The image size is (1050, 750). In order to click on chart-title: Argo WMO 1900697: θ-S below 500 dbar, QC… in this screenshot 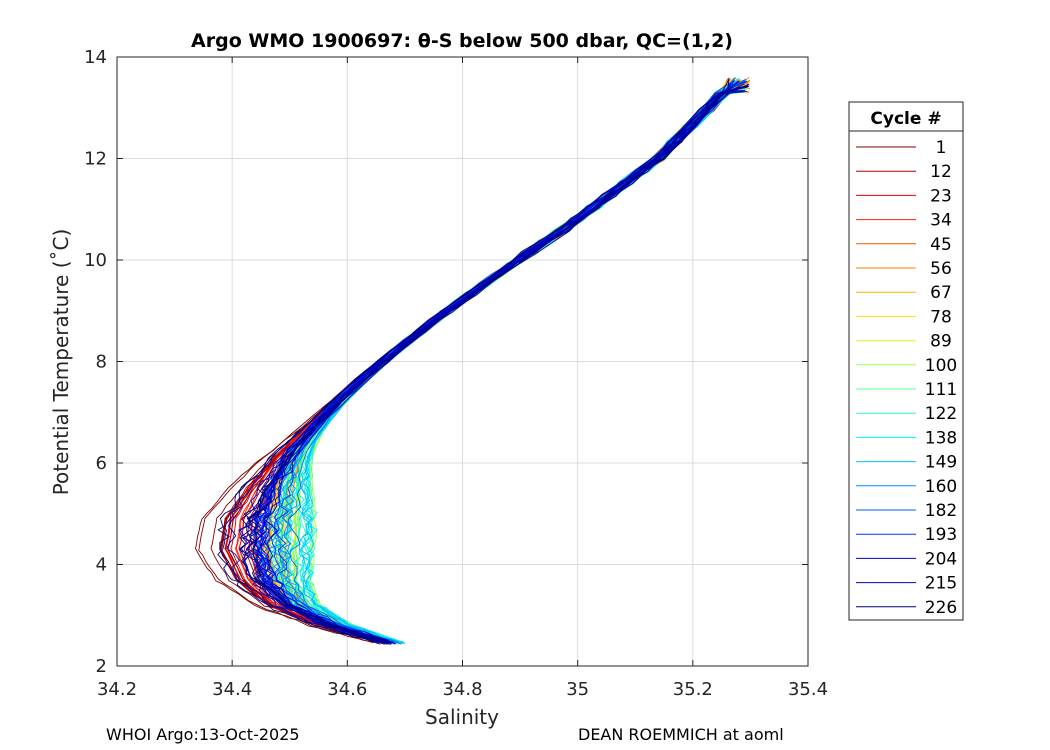, I will do `click(462, 41)`.